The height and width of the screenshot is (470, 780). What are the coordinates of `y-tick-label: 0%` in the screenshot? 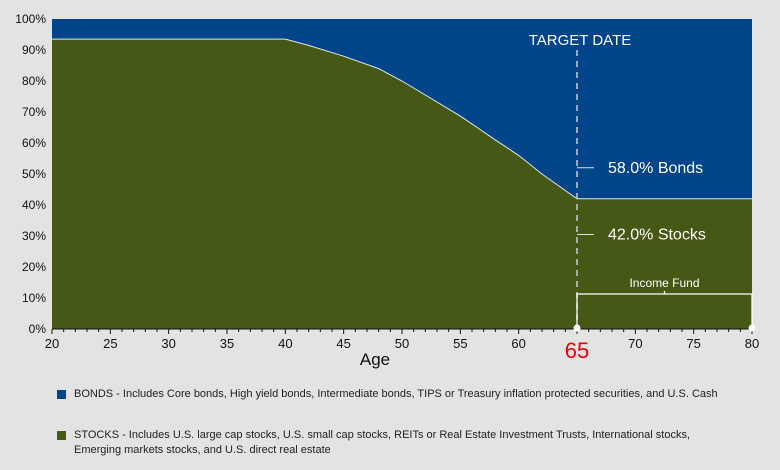 It's located at (38, 329).